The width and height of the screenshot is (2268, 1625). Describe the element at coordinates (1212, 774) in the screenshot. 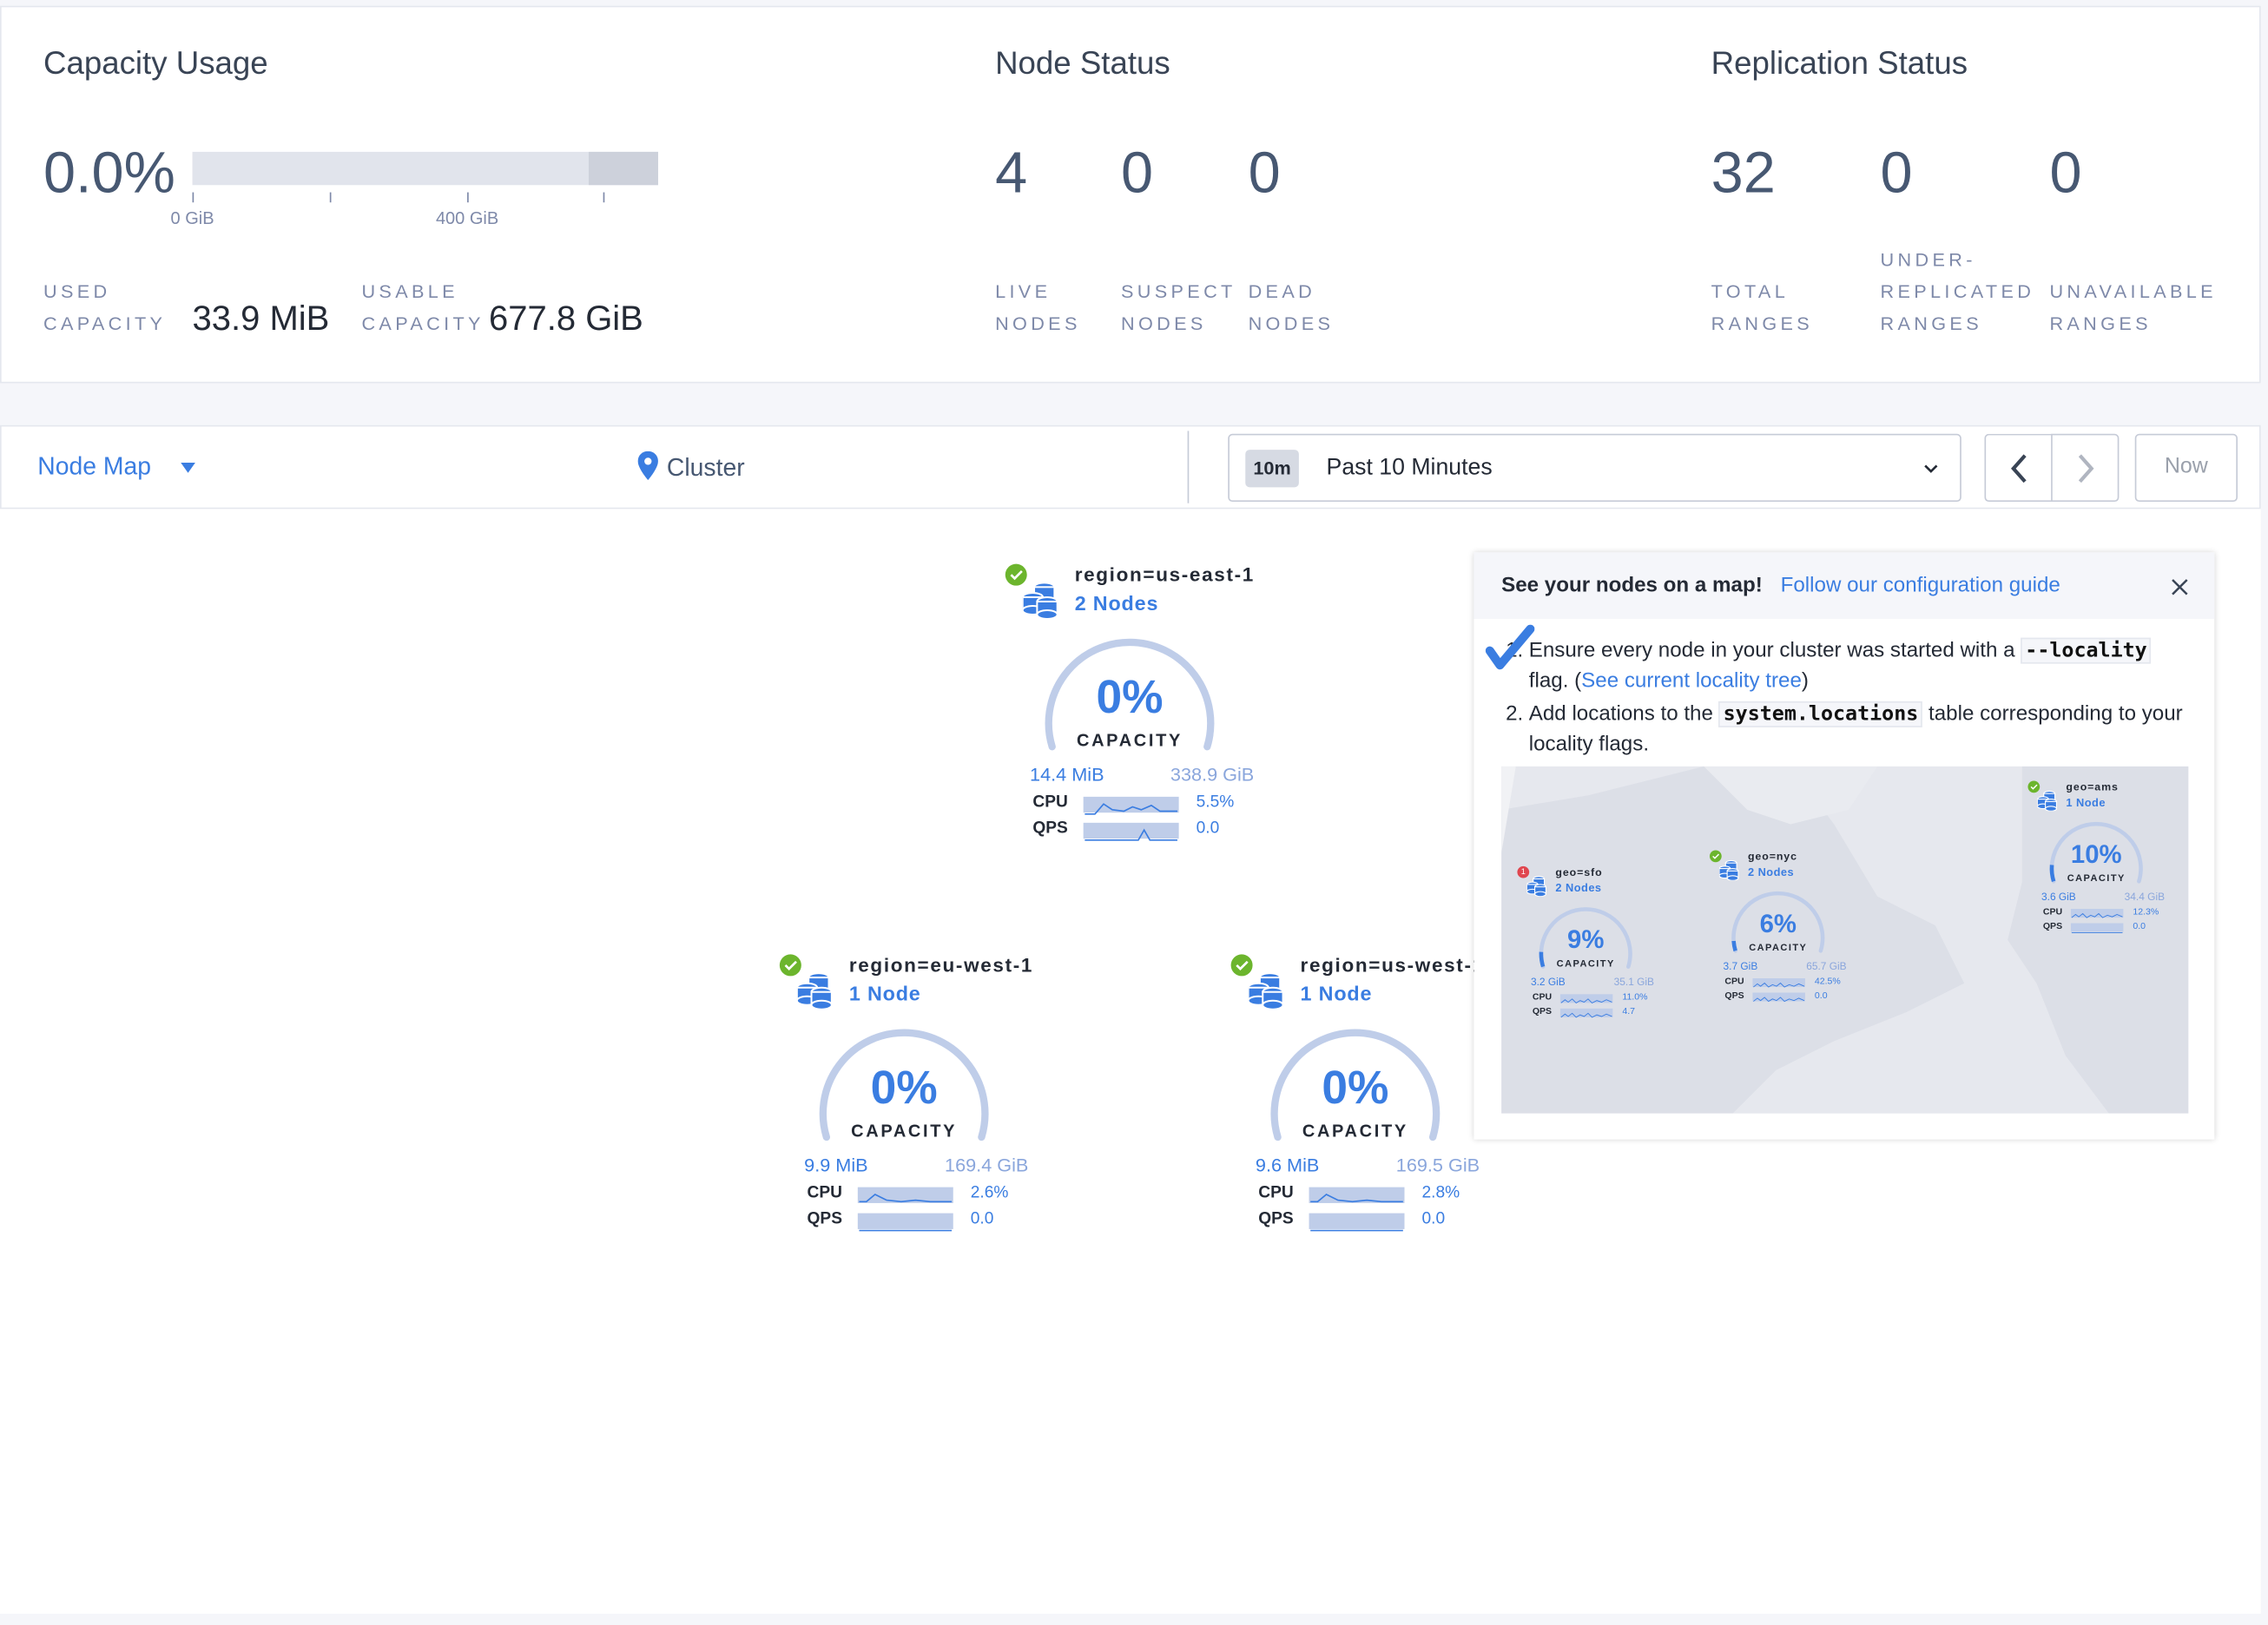

I see `total-capacity: 338.9 GiB` at that location.